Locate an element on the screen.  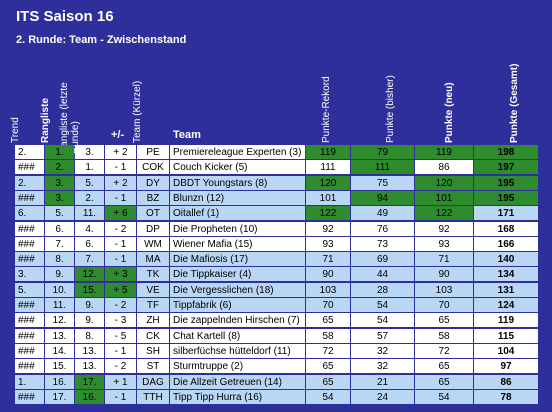
table-cell: Die zappelnden Hirschen (7) is located at coordinates (237, 321).